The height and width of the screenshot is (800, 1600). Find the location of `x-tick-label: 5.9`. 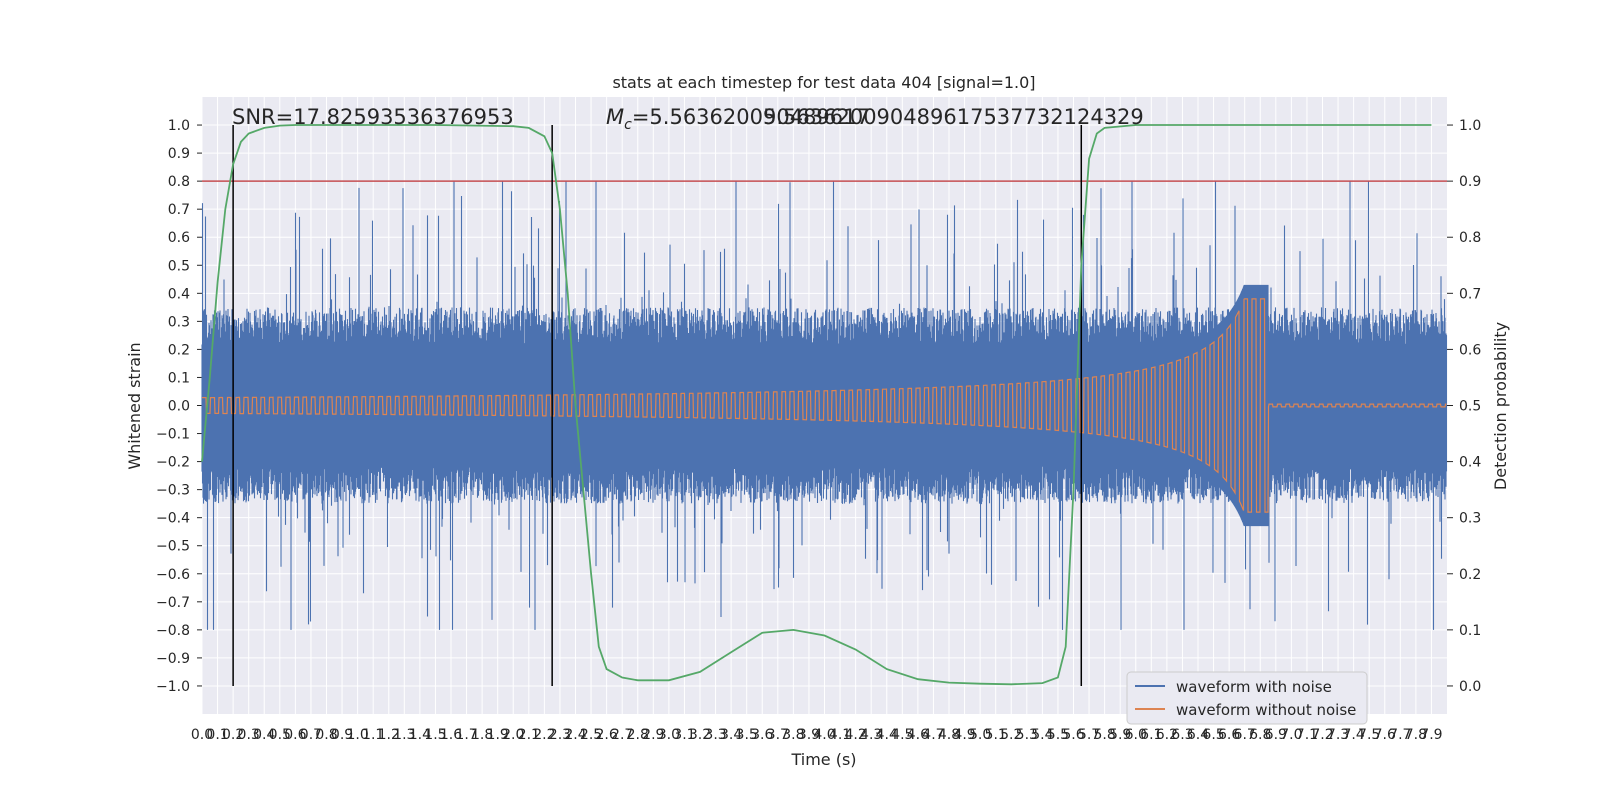

x-tick-label: 5.9 is located at coordinates (1120, 735).